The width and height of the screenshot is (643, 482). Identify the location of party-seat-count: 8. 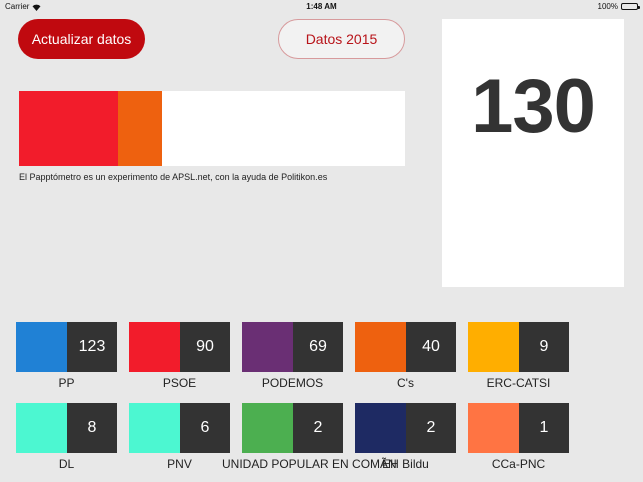
(92, 428).